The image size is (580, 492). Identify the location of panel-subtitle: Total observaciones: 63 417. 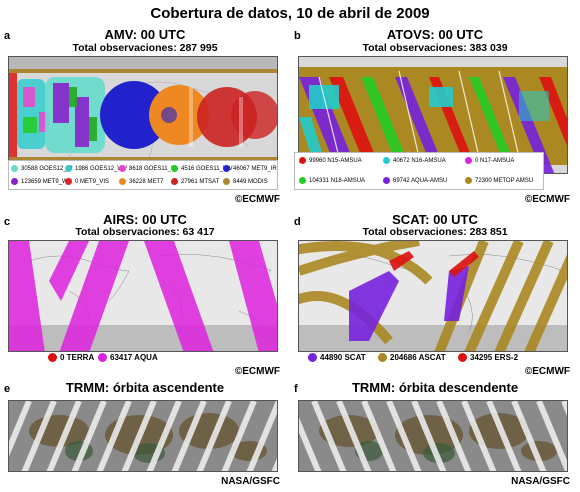
(145, 232).